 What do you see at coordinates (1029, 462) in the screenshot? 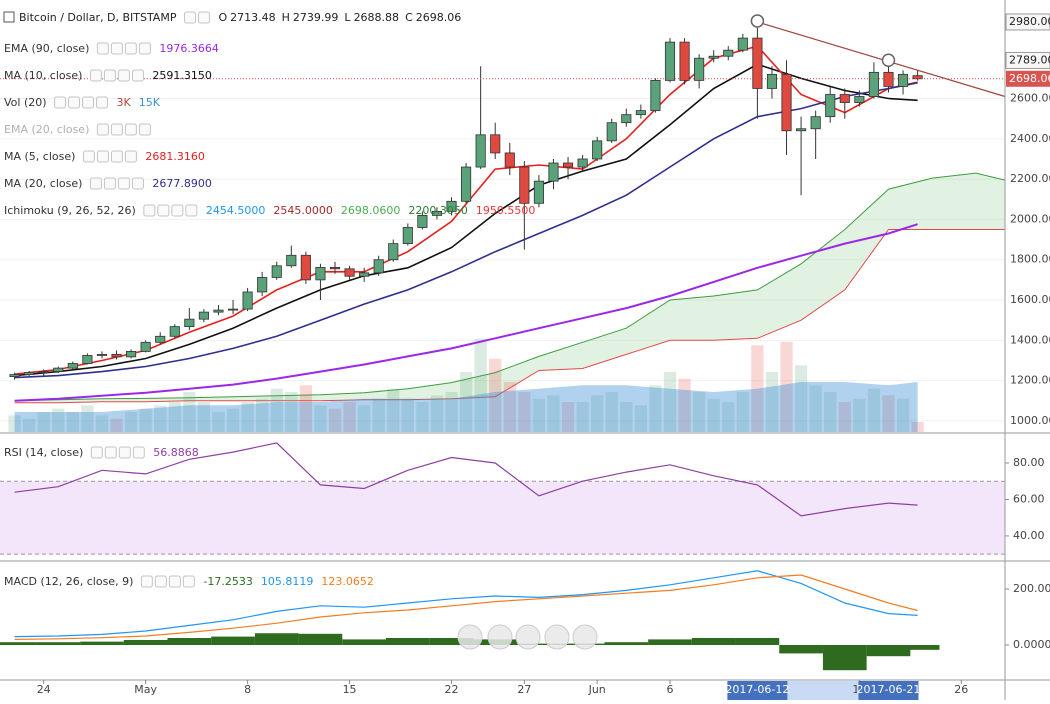
I see `y-tick-label: 80.00` at bounding box center [1029, 462].